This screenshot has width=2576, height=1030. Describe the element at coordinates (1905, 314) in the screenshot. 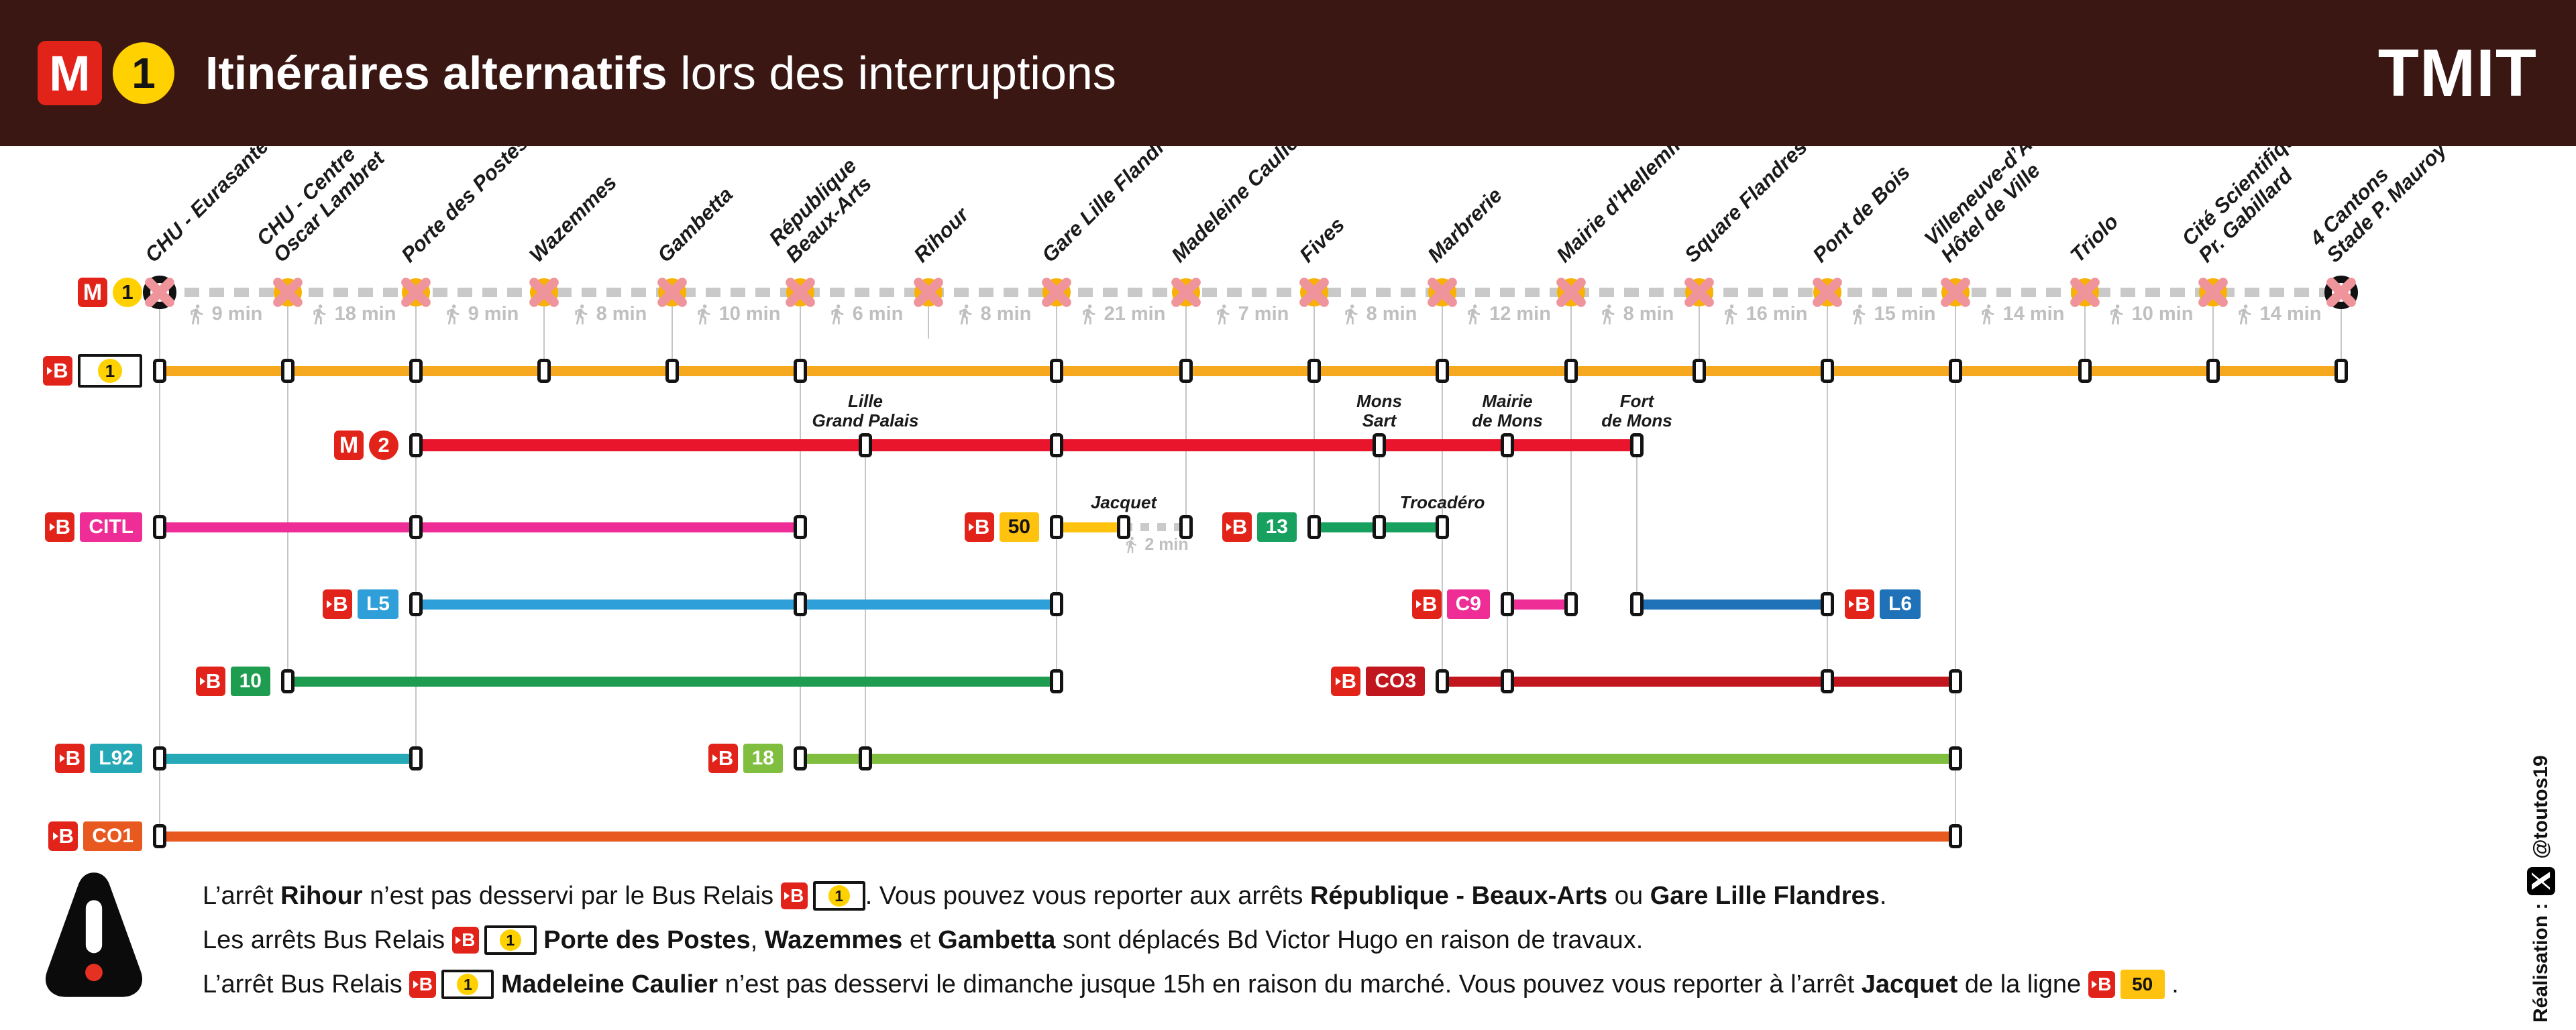

I see `walk-time-label: 15 min` at that location.